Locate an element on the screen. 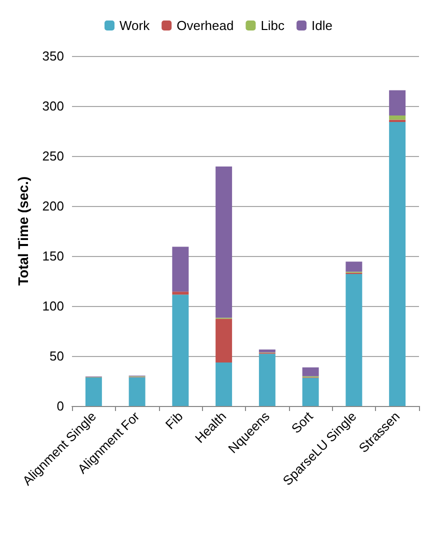  x-tick-label: Fib is located at coordinates (174, 420).